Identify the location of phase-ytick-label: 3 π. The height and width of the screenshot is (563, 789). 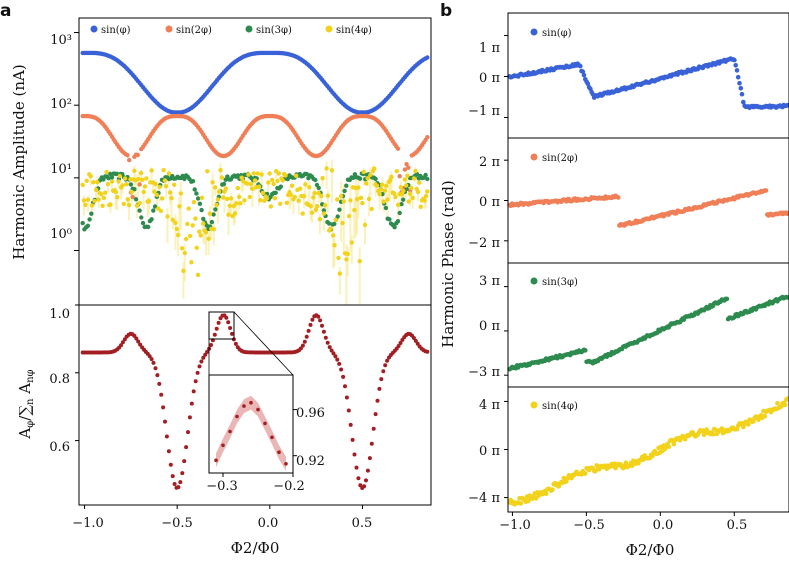
(489, 281).